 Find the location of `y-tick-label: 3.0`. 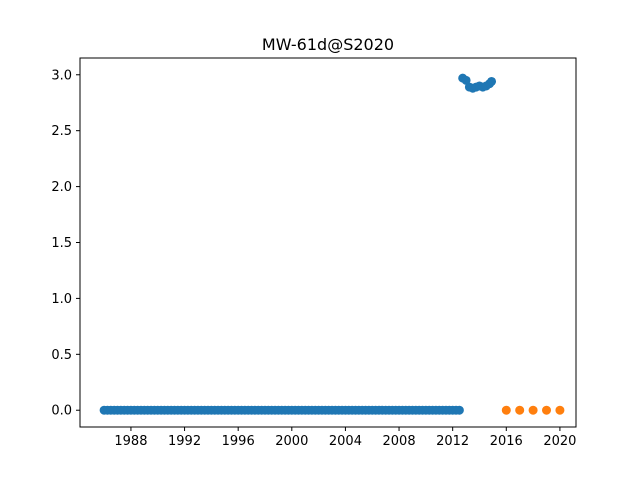

y-tick-label: 3.0 is located at coordinates (61, 75).